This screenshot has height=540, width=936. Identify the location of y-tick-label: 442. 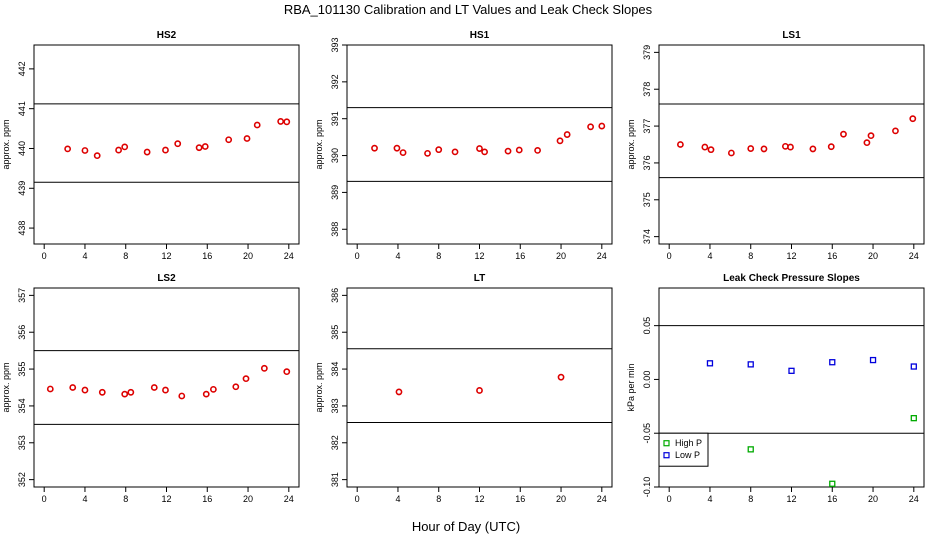
(22, 68).